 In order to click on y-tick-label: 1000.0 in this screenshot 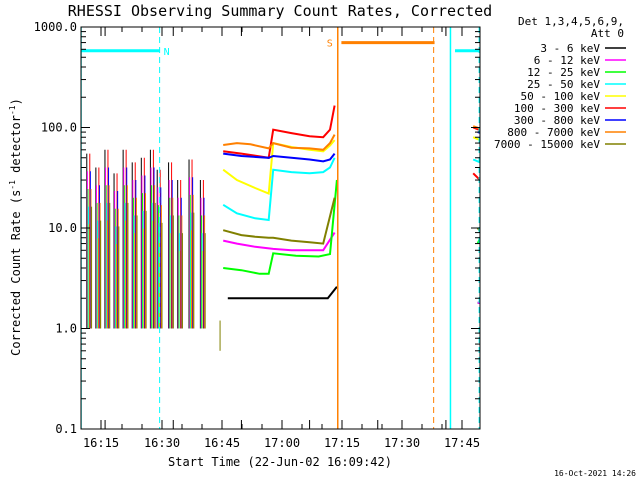, I will do `click(55, 27)`.